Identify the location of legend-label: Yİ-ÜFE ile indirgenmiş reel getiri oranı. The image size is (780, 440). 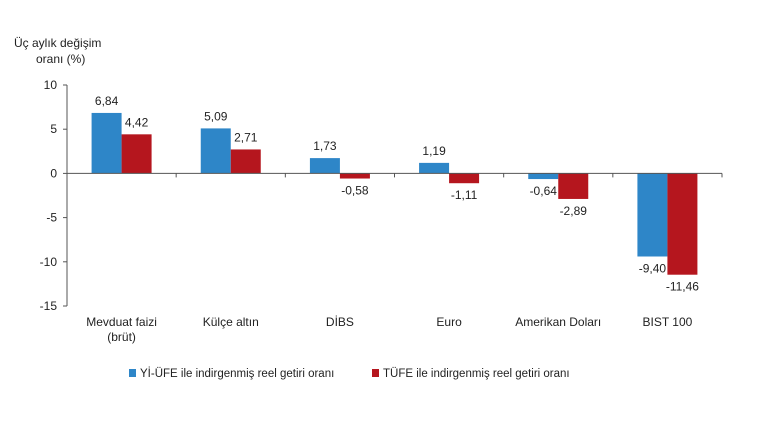
(237, 373).